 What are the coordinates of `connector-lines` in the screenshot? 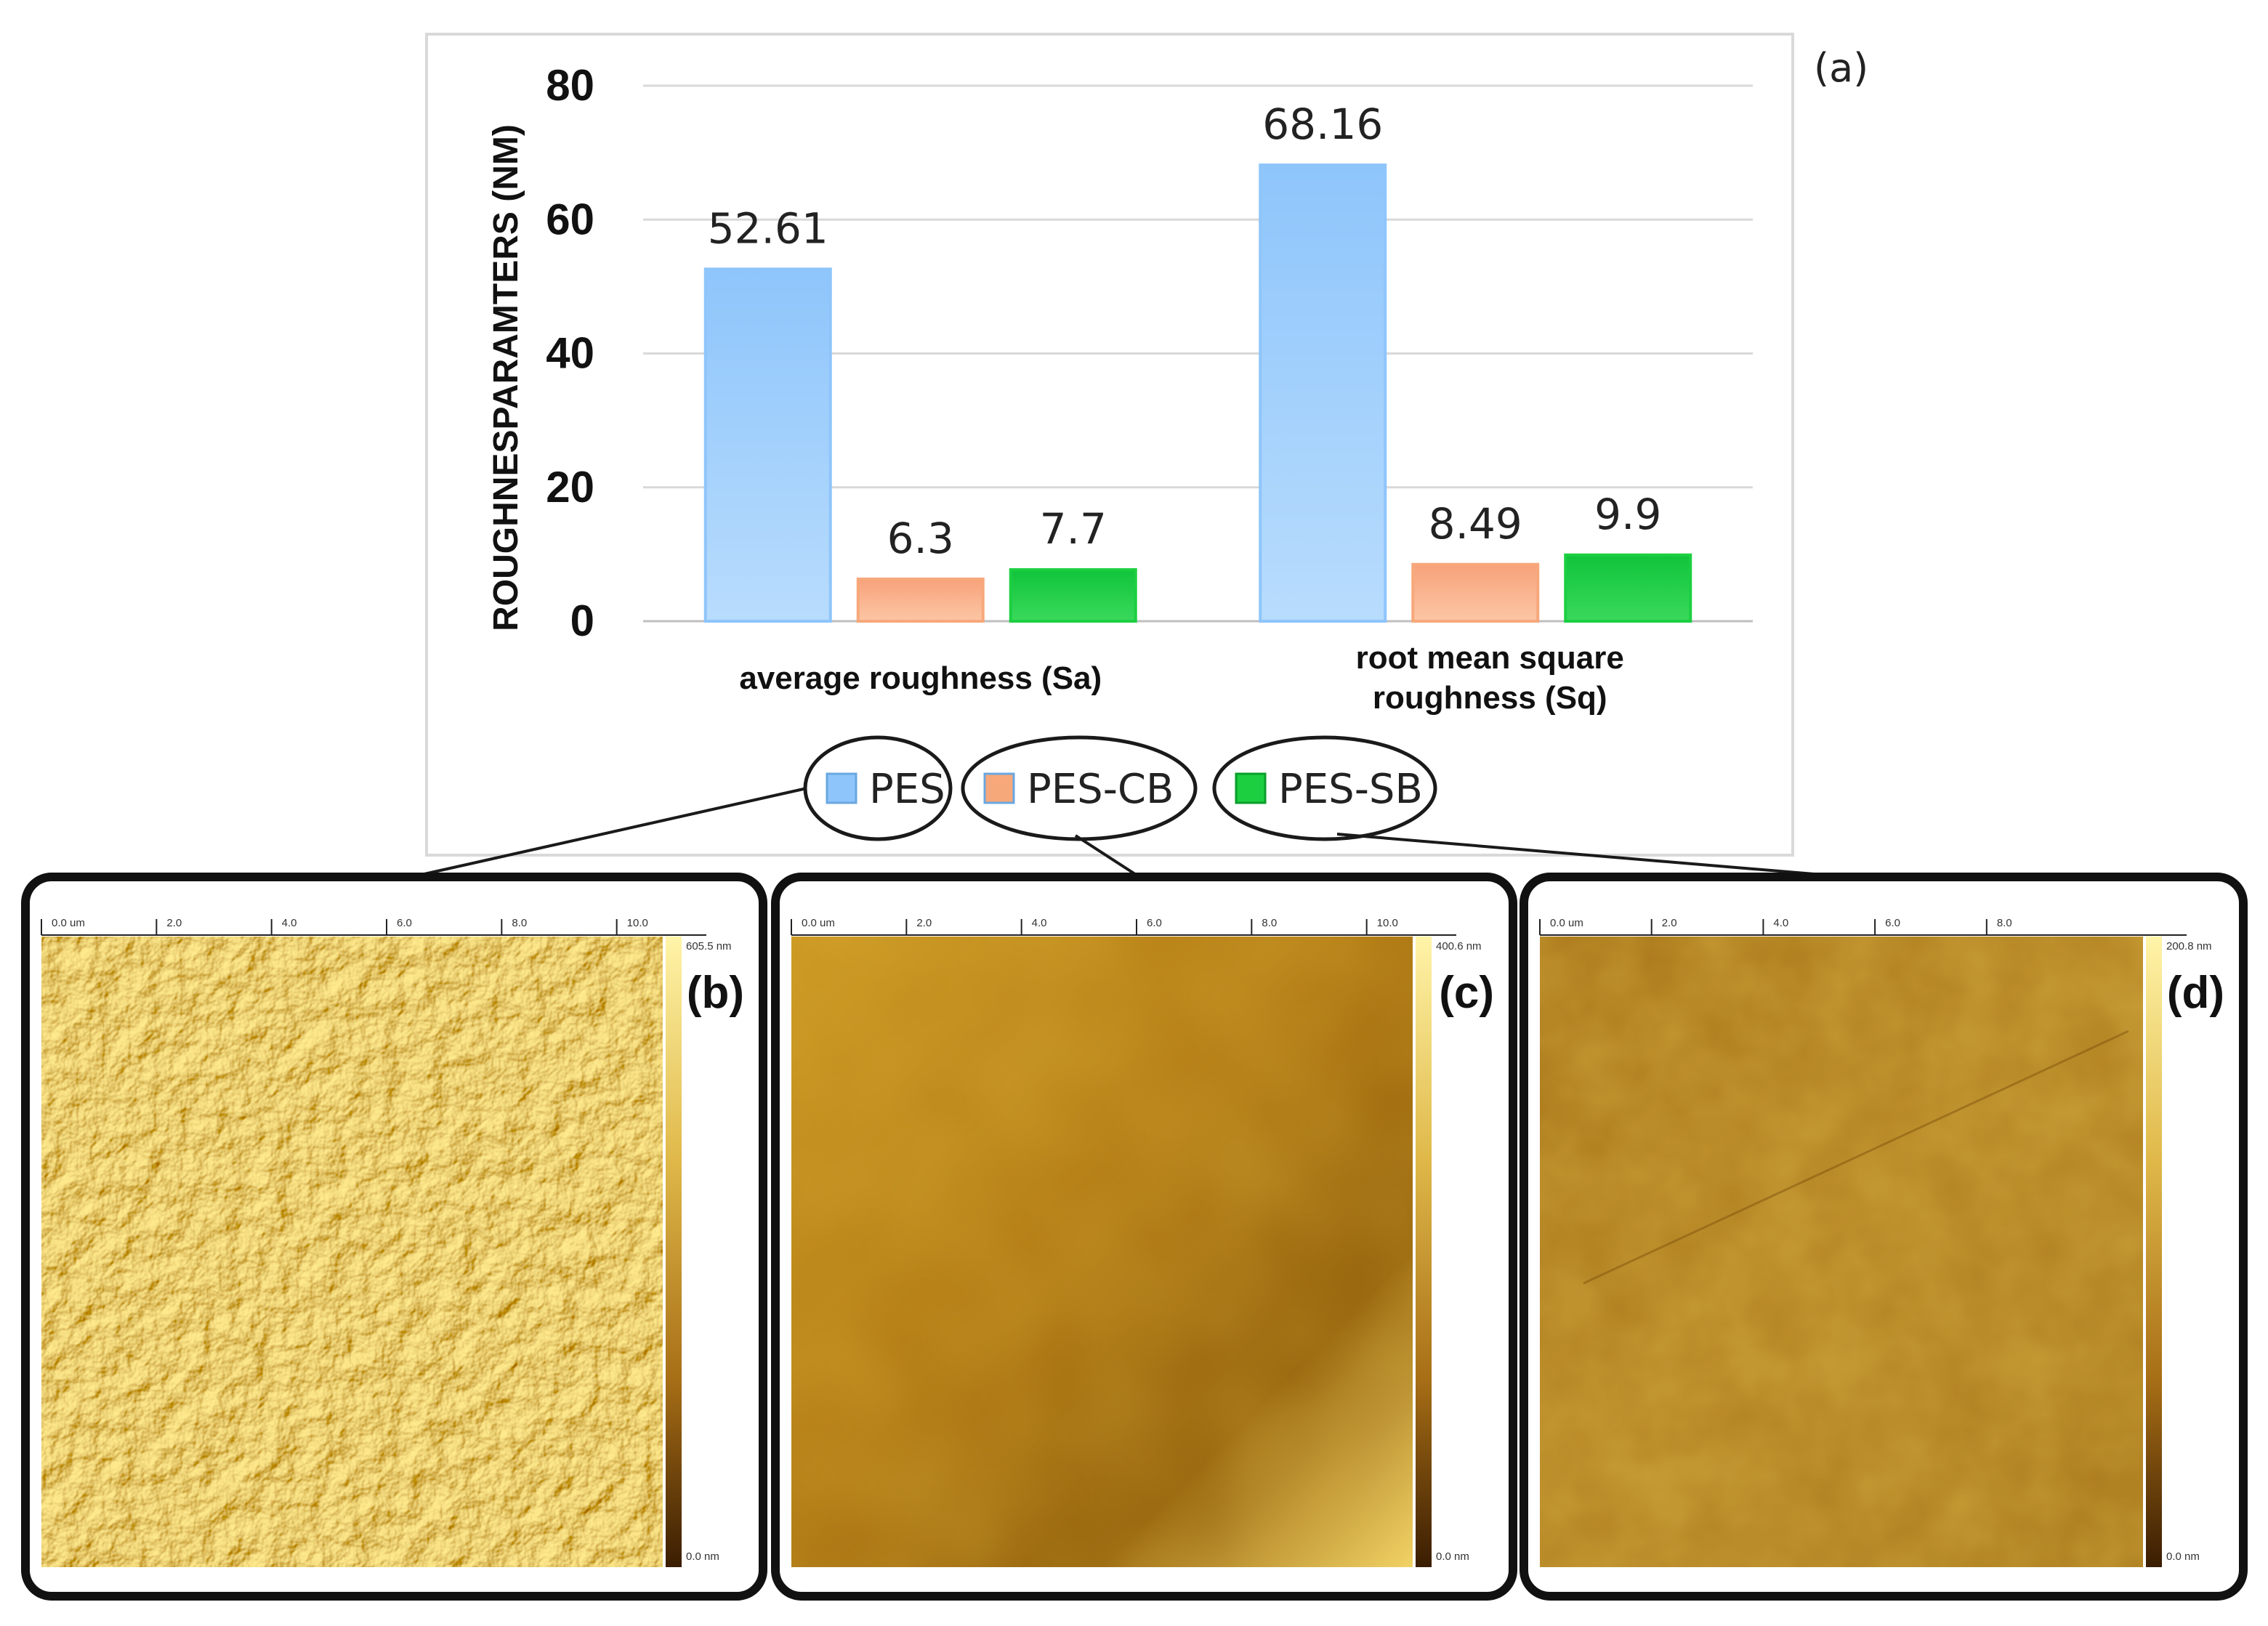 It's located at (1124, 832).